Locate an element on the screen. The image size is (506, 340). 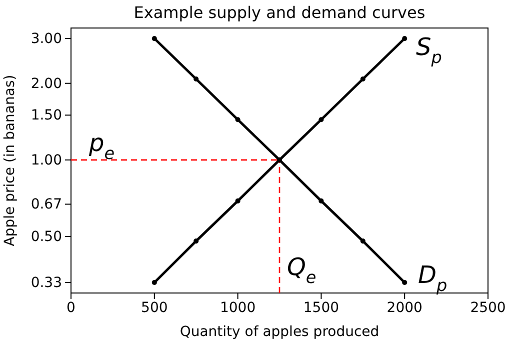
x-tick-label: 2500 is located at coordinates (488, 308).